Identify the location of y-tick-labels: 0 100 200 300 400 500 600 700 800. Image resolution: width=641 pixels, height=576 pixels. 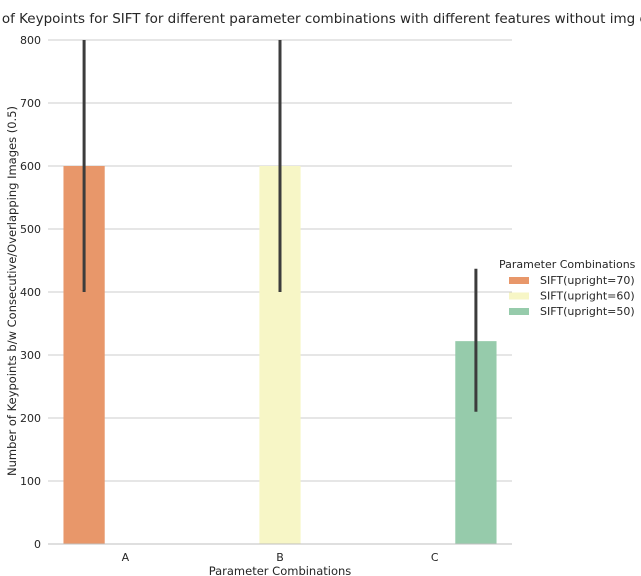
(30, 292).